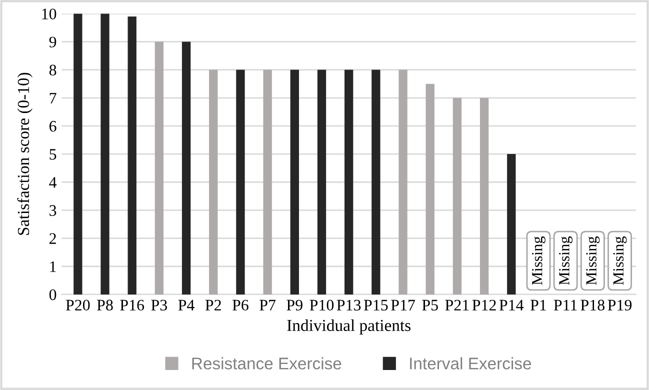  What do you see at coordinates (53, 238) in the screenshot?
I see `y-tick-label: 2` at bounding box center [53, 238].